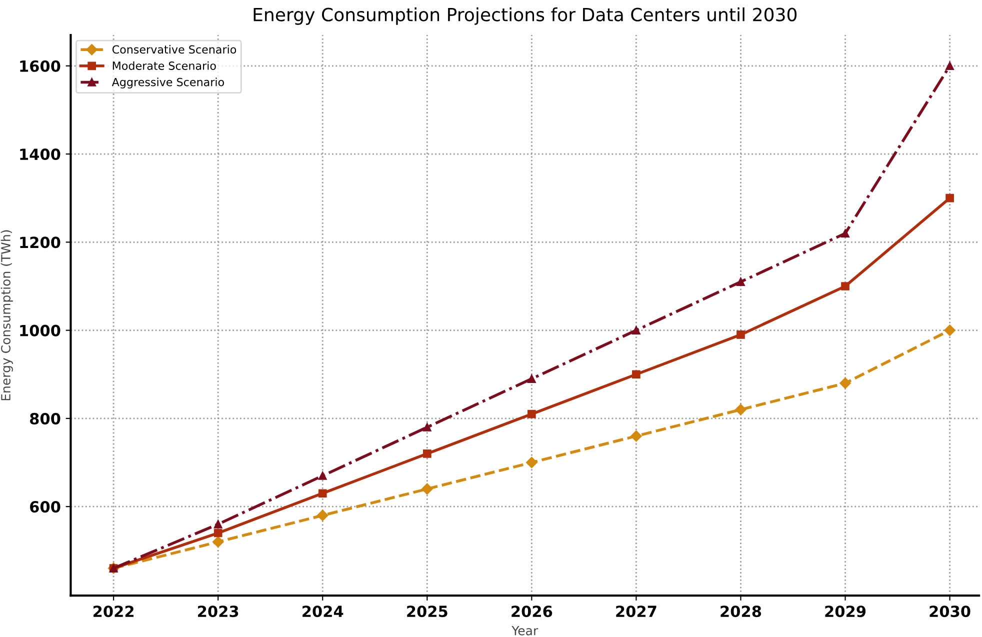  I want to click on y-tick-label: 1400, so click(40, 154).